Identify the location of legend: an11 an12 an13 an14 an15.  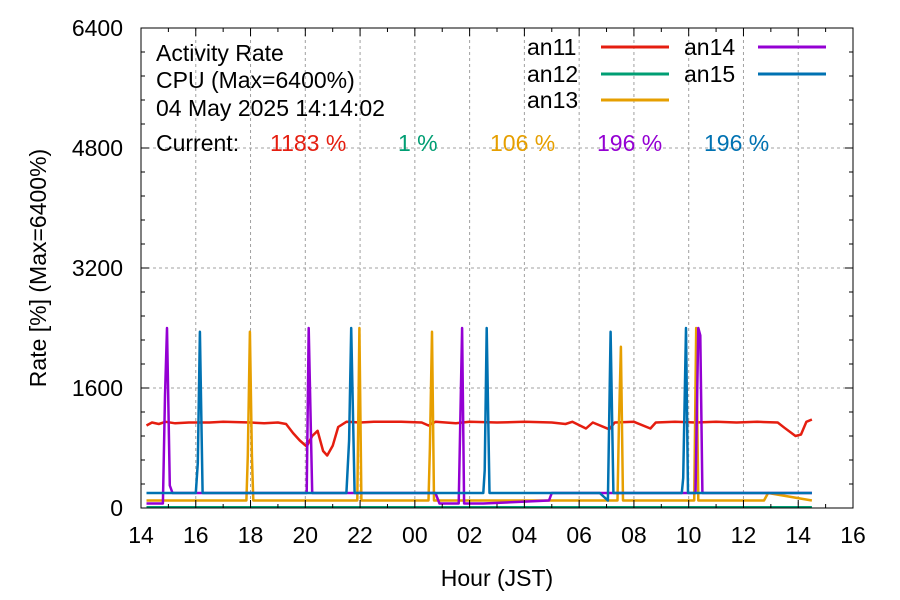
(676, 73).